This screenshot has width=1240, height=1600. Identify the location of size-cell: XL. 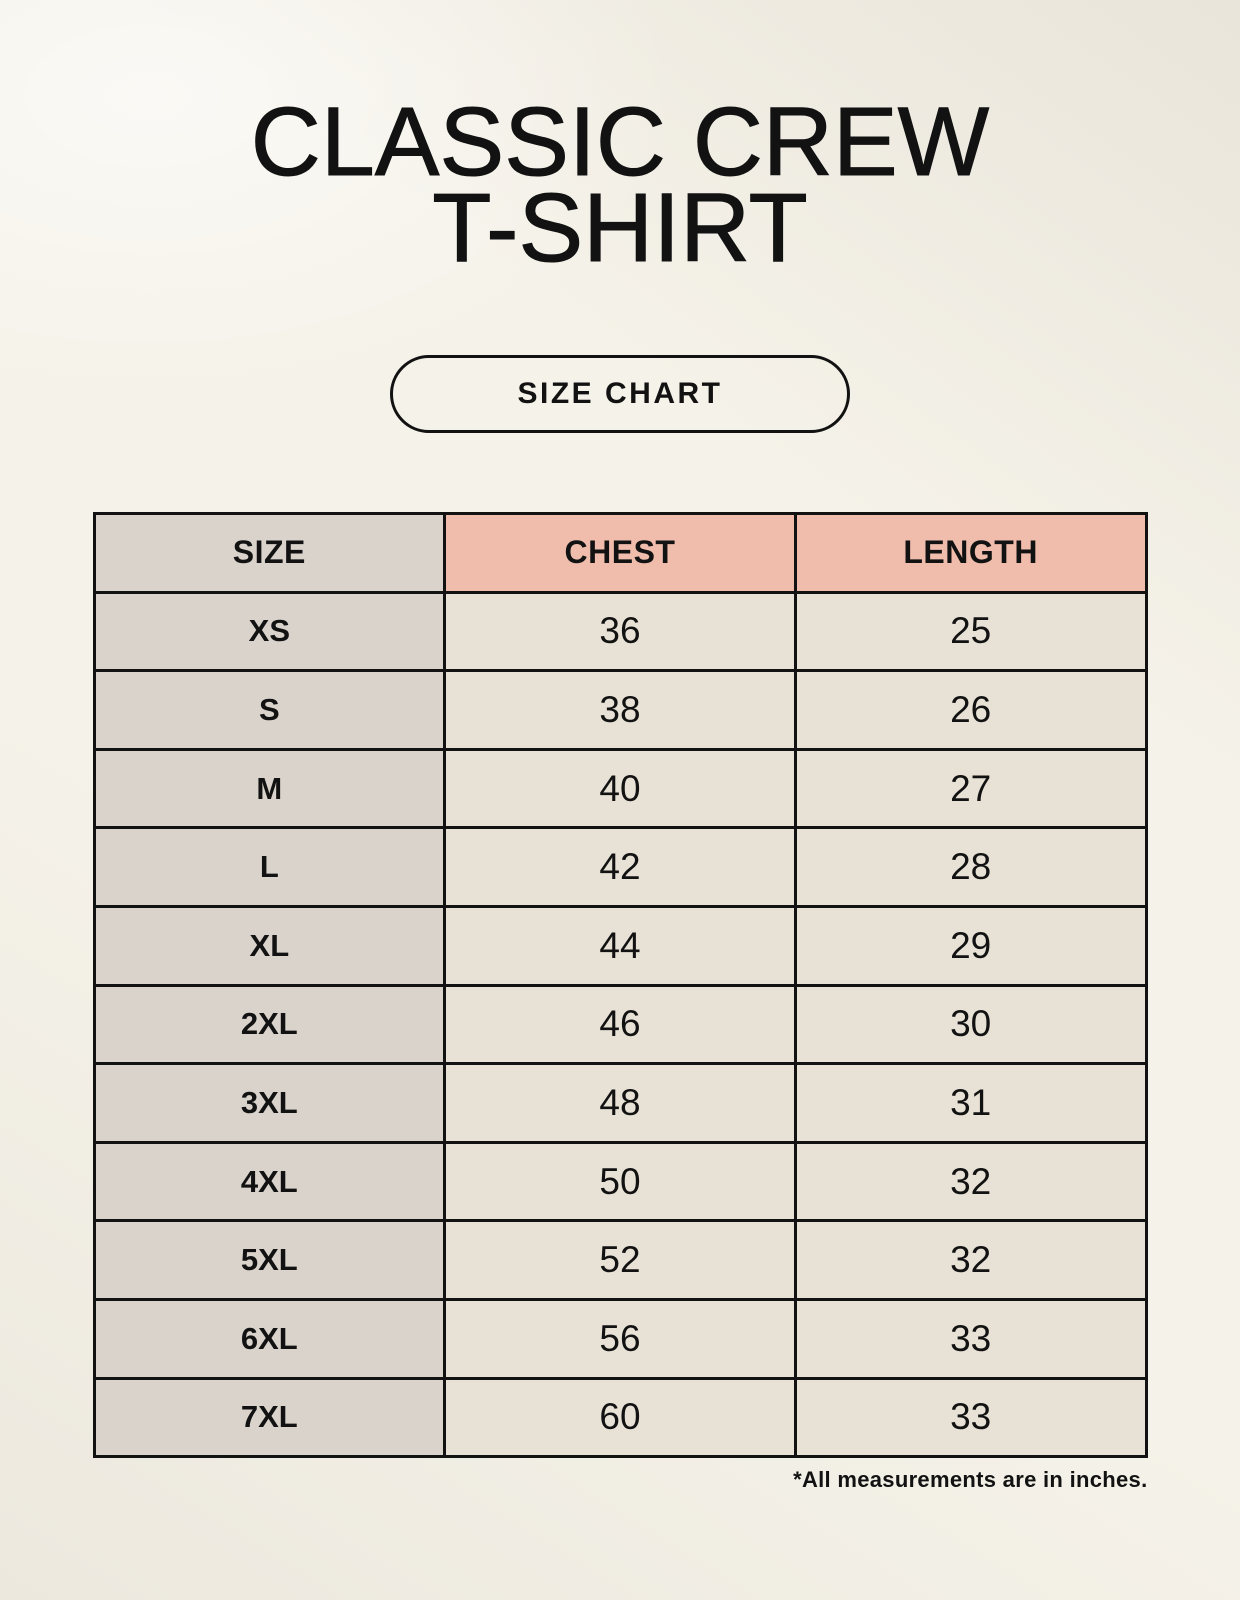
(269, 945).